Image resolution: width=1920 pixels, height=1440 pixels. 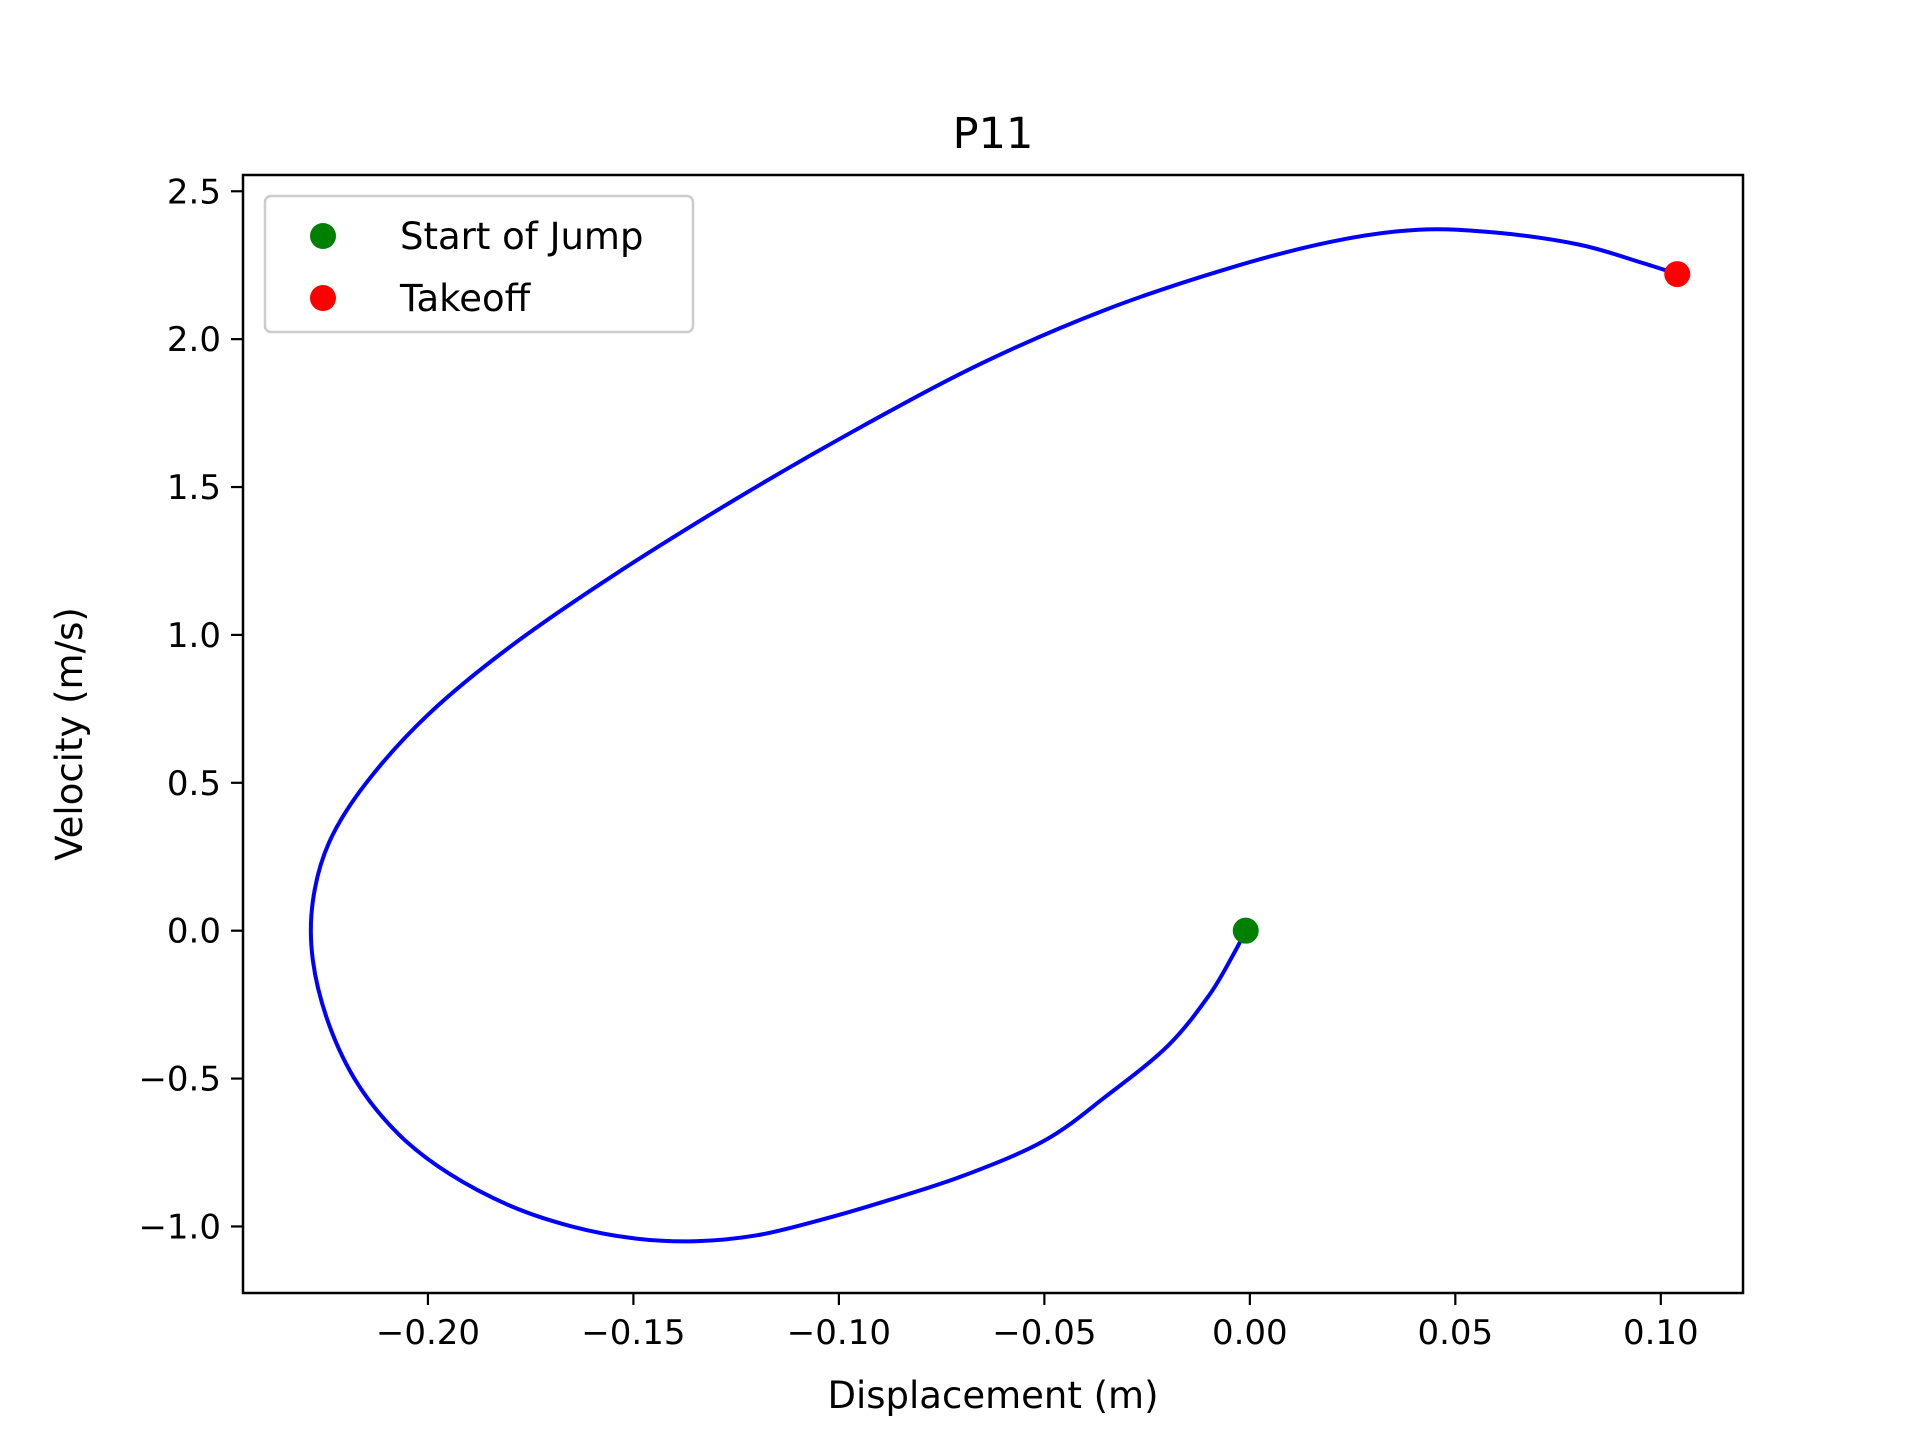 I want to click on point-start-of-jump, so click(x=1245, y=930).